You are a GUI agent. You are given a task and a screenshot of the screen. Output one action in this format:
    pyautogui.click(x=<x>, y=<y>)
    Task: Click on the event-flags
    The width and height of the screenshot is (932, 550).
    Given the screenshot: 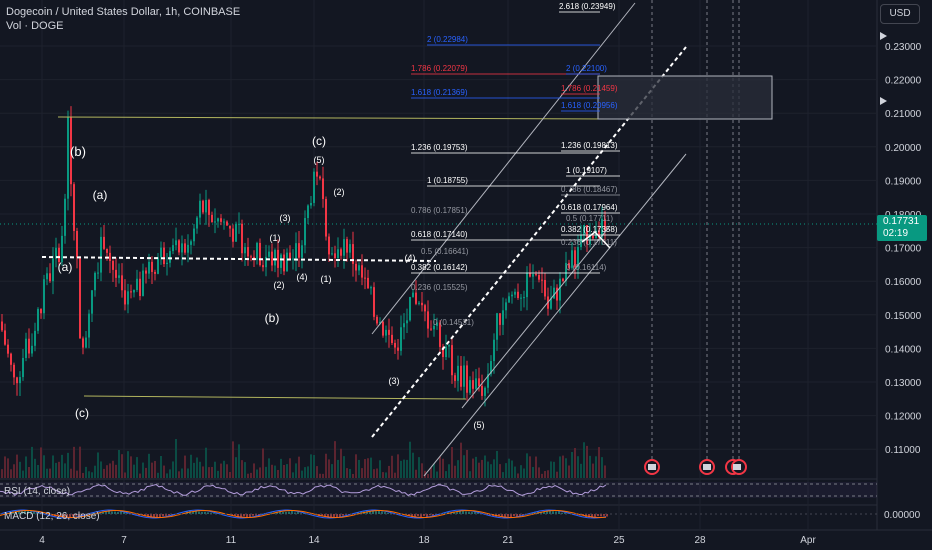 What is the action you would take?
    pyautogui.click(x=695, y=467)
    